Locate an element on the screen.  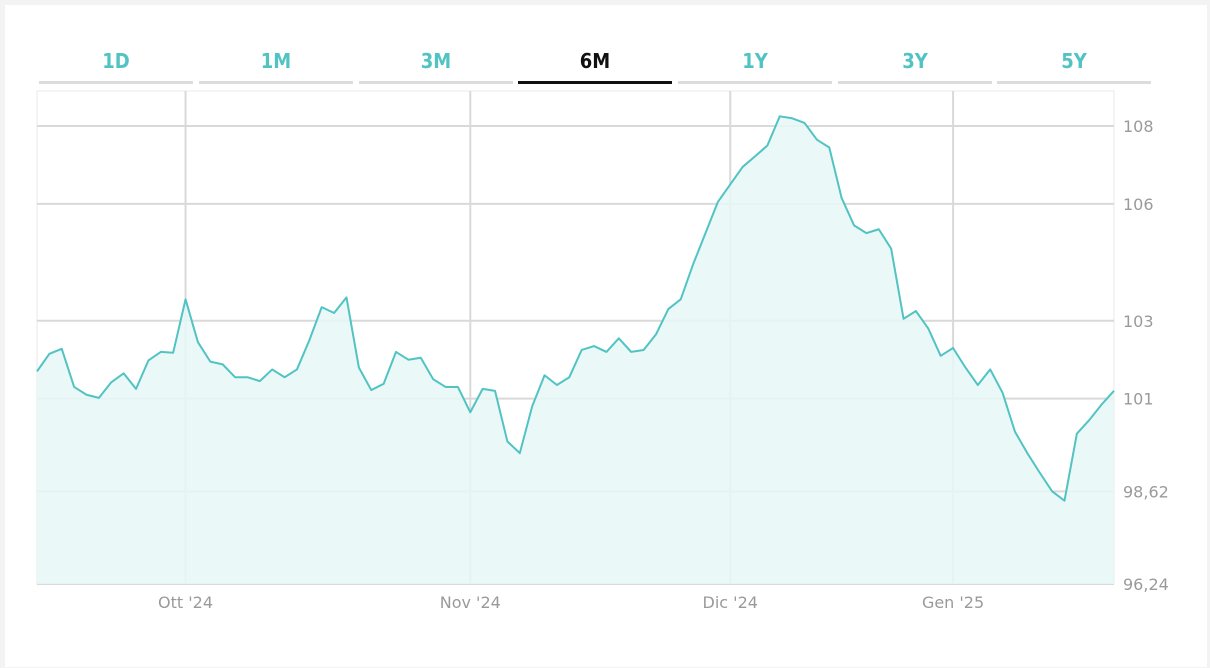
timeframe-tabs: 1D 1M 3M 6M 1Y 3Y 5Y is located at coordinates (599, 63).